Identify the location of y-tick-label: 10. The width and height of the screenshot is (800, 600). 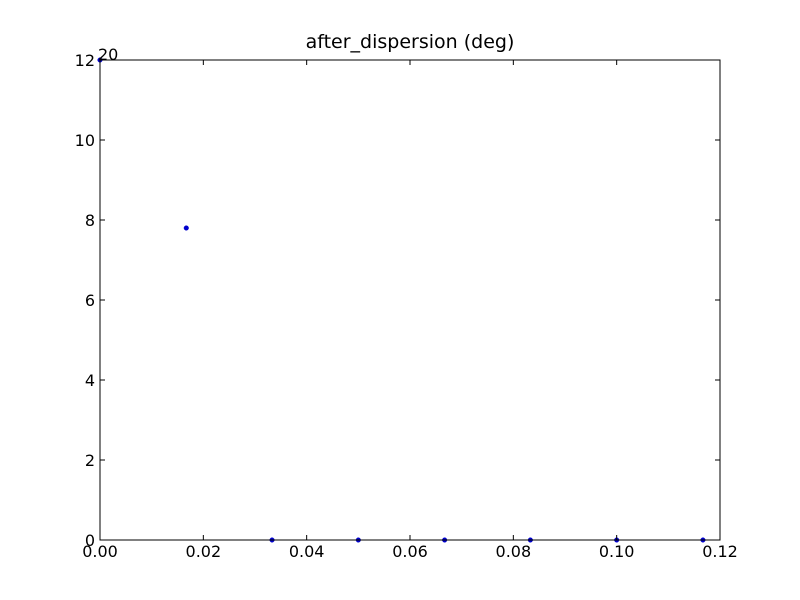
(85, 140).